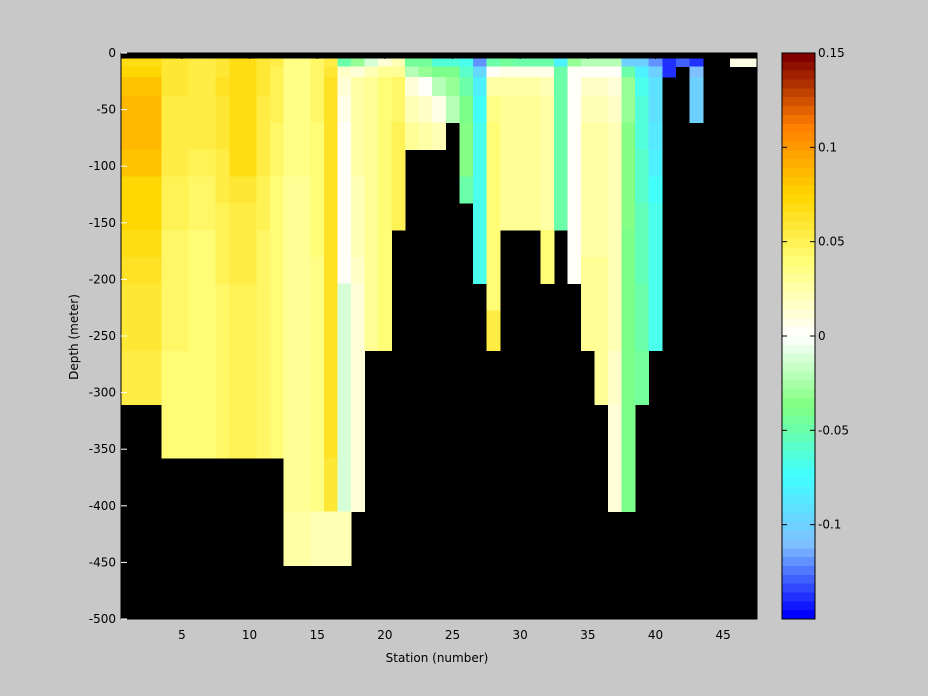 The image size is (928, 696). I want to click on x-tick-label: 15, so click(317, 635).